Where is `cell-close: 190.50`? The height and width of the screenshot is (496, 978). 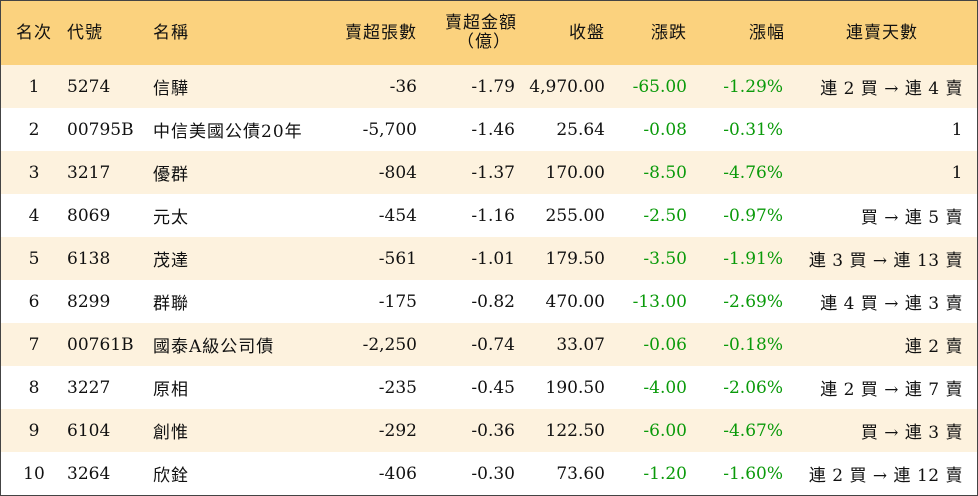 cell-close: 190.50 is located at coordinates (575, 387).